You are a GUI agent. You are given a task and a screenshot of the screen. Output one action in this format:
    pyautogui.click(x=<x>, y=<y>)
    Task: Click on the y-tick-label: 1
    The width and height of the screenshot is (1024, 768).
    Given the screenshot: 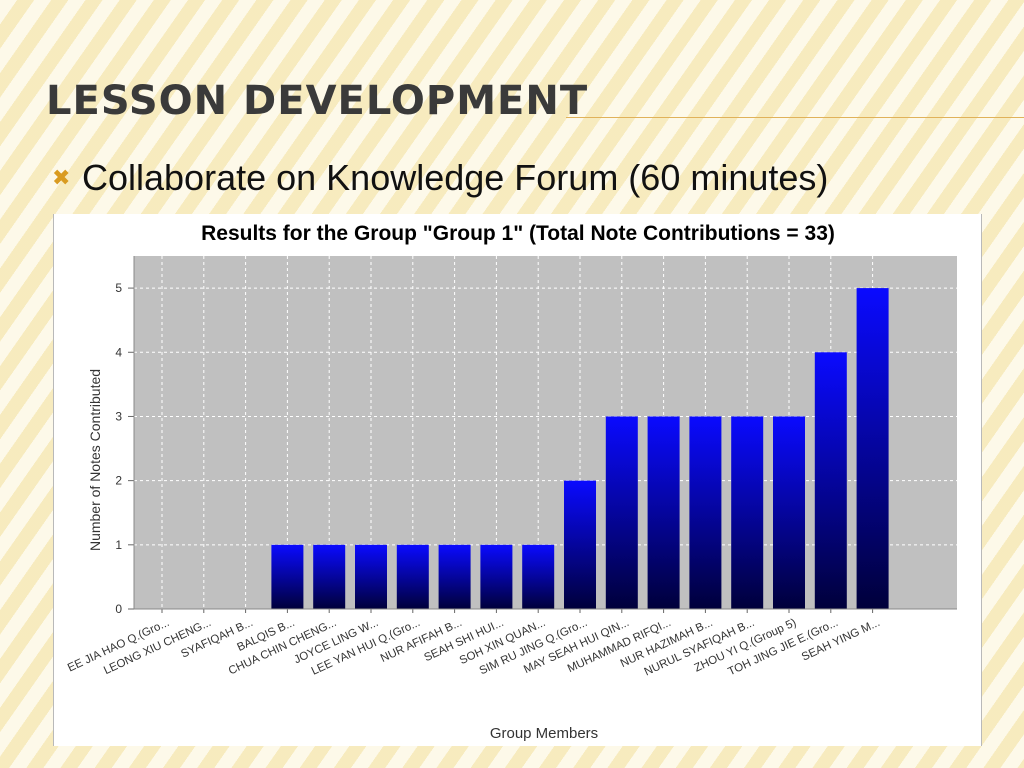 What is the action you would take?
    pyautogui.click(x=118, y=545)
    